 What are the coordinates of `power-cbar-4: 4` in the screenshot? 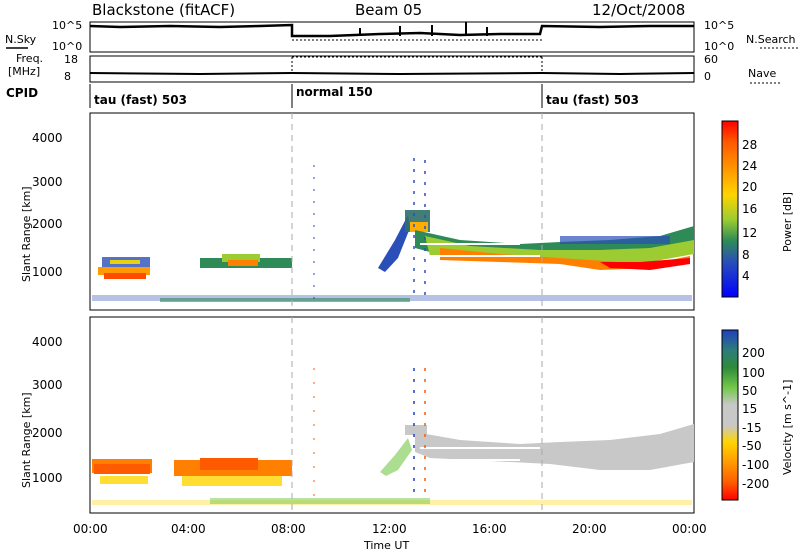 It's located at (746, 276).